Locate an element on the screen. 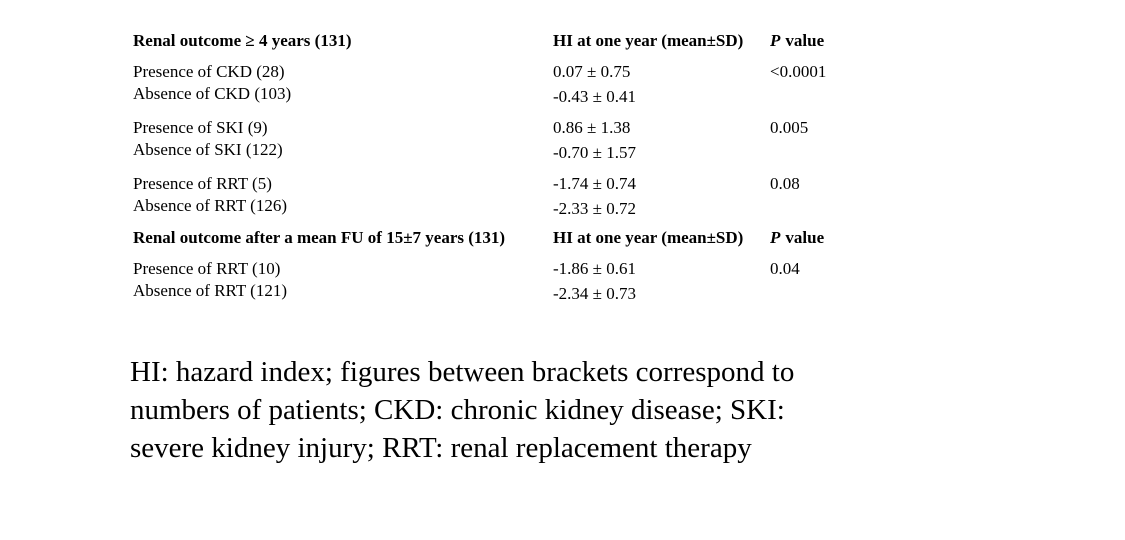 Image resolution: width=1125 pixels, height=540 pixels. row-value: 0.07 ± 0.75 is located at coordinates (592, 71).